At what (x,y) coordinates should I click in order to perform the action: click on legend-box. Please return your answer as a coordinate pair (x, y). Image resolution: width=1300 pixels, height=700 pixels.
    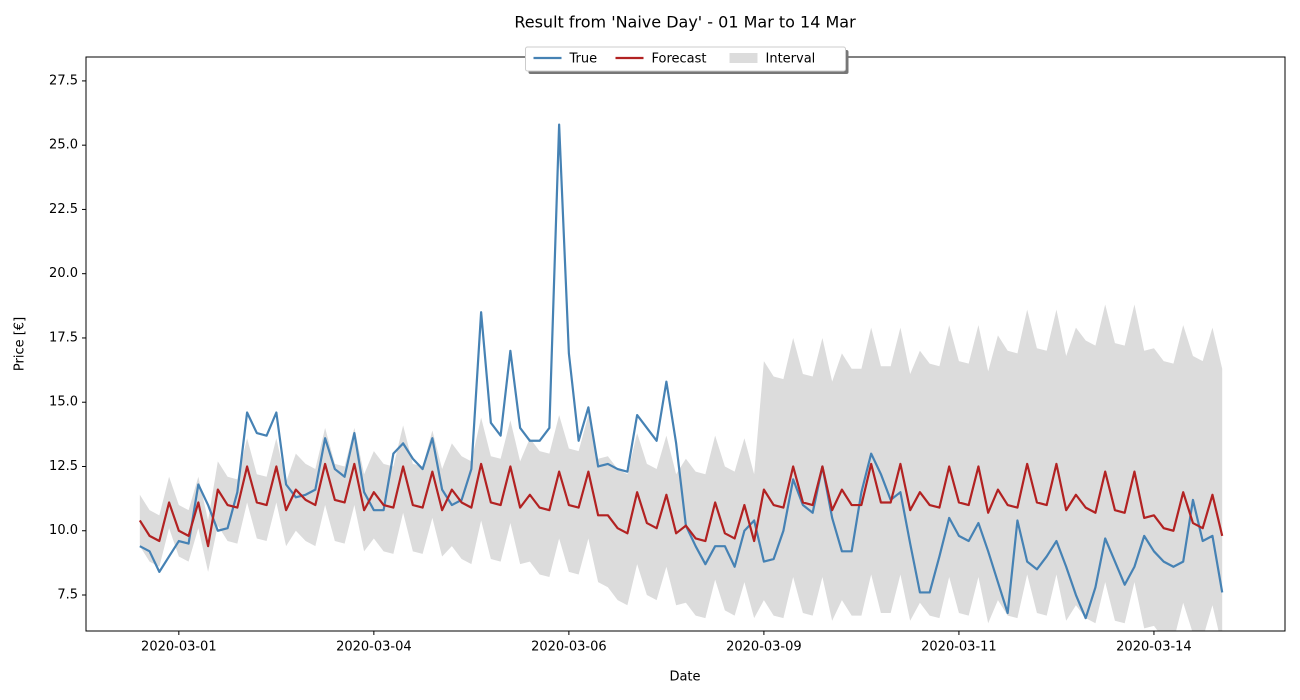
    Looking at the image, I should click on (685, 59).